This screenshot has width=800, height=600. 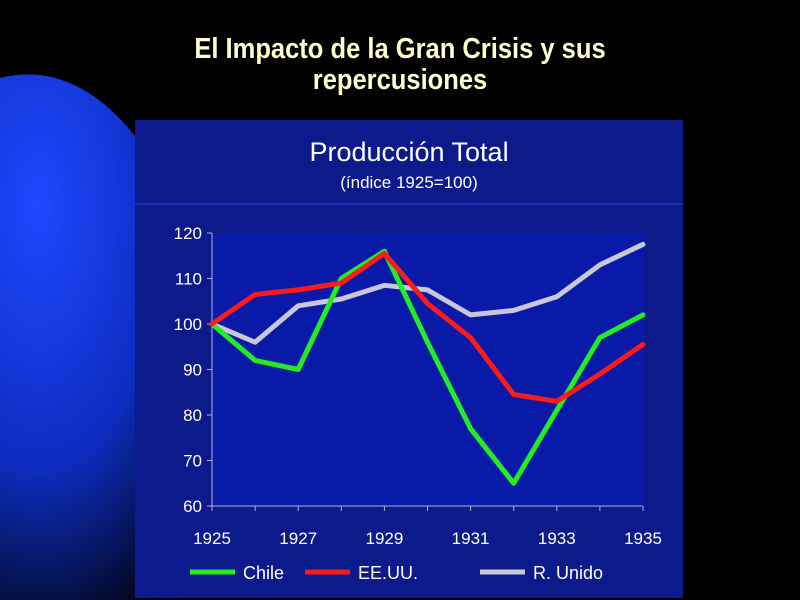 What do you see at coordinates (568, 573) in the screenshot?
I see `legend-label-r-unido: R. Unido` at bounding box center [568, 573].